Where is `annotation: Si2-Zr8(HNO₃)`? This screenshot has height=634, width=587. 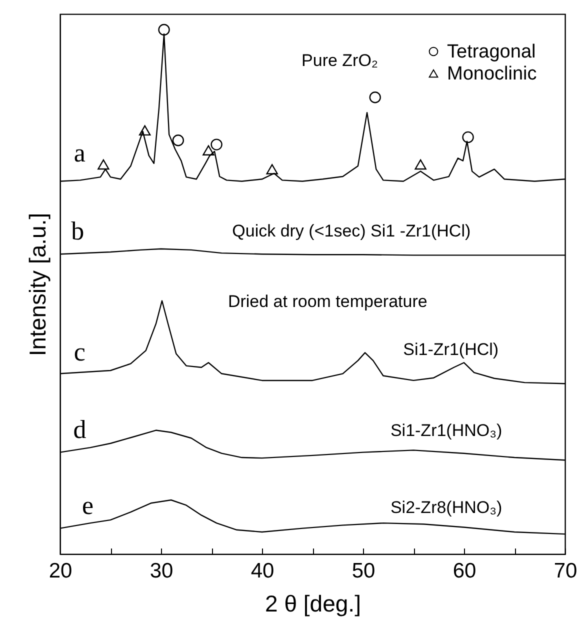
annotation: Si2-Zr8(HNO₃) is located at coordinates (446, 508).